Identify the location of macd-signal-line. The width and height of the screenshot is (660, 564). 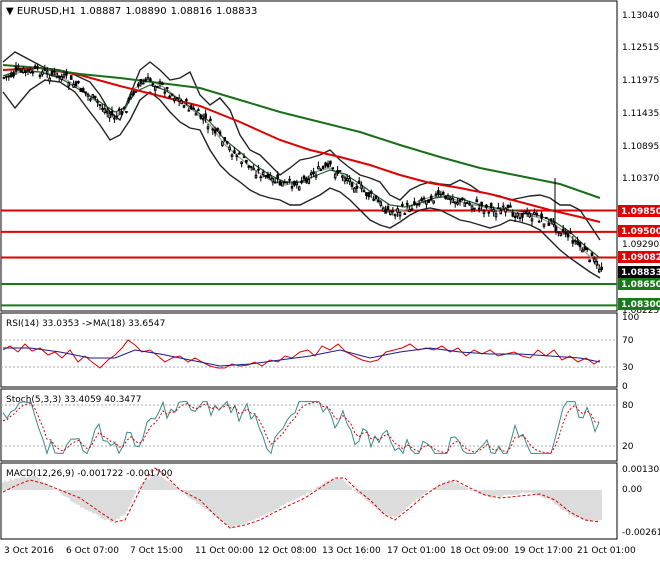
(301, 498).